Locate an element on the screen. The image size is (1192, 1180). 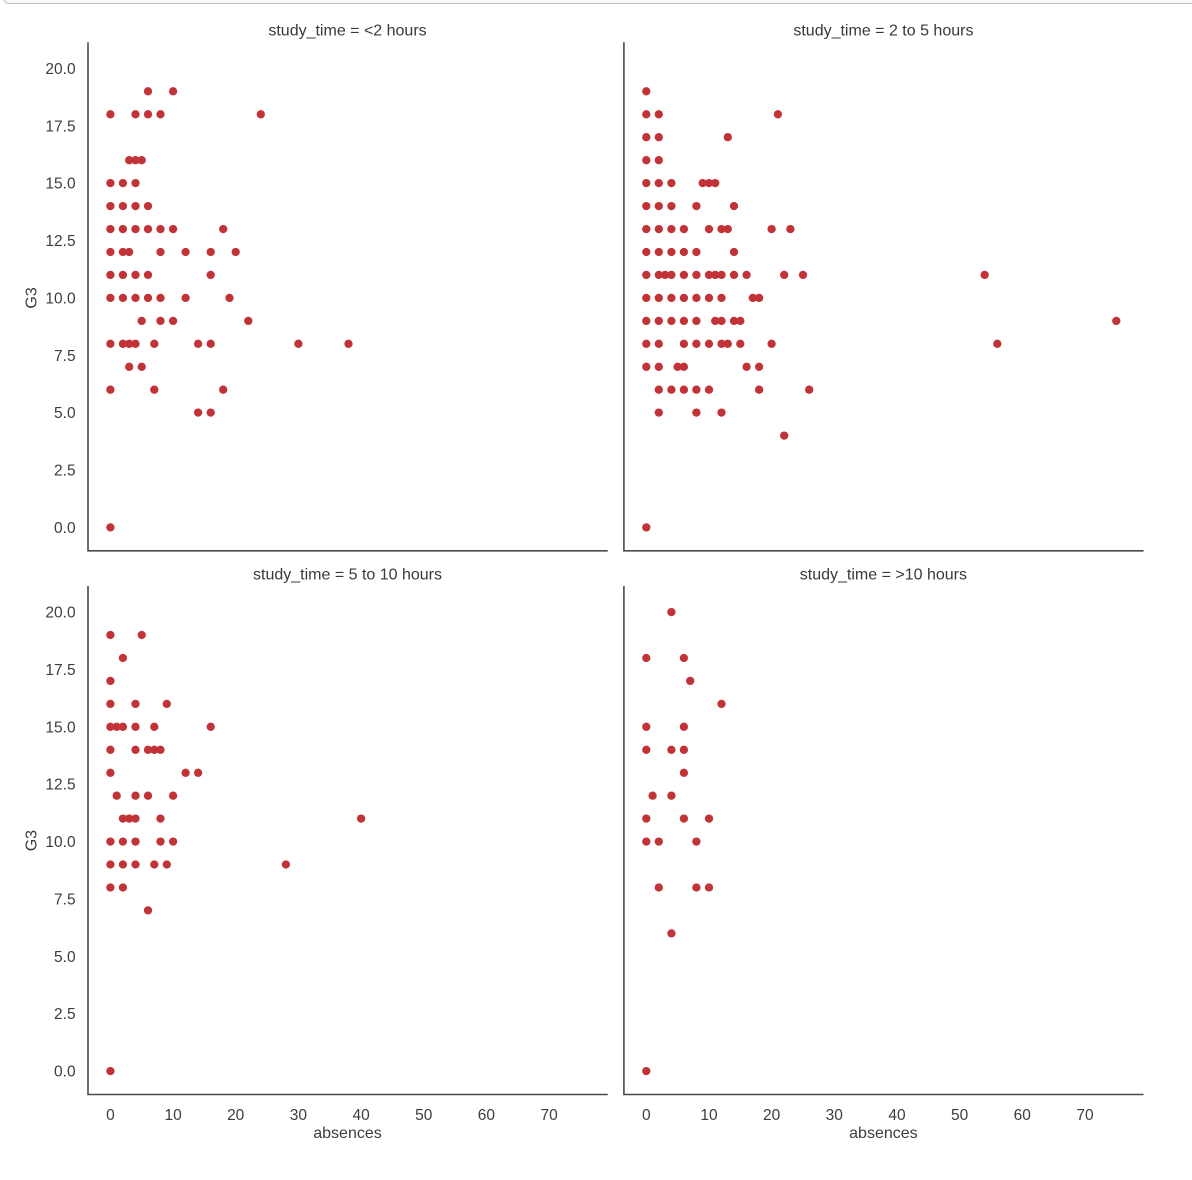
svg-text: study_time = >10 hours is located at coordinates (883, 574).